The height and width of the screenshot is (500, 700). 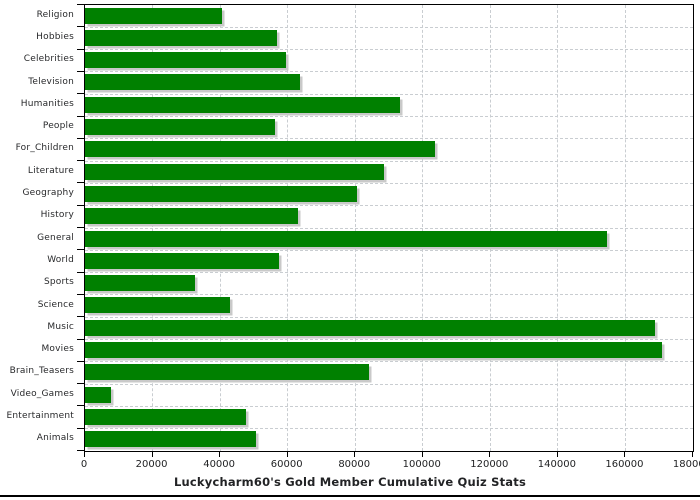 I want to click on bar-geography, so click(x=221, y=193).